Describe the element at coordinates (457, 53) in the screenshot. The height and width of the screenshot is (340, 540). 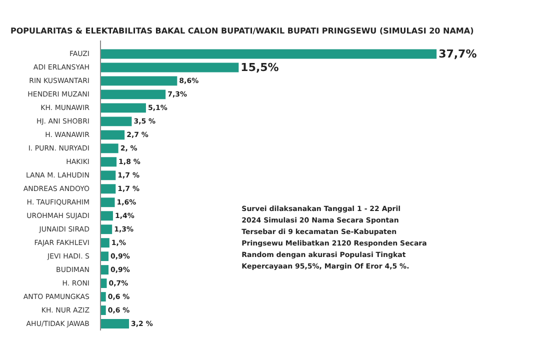
I see `data-label: 37,7%` at that location.